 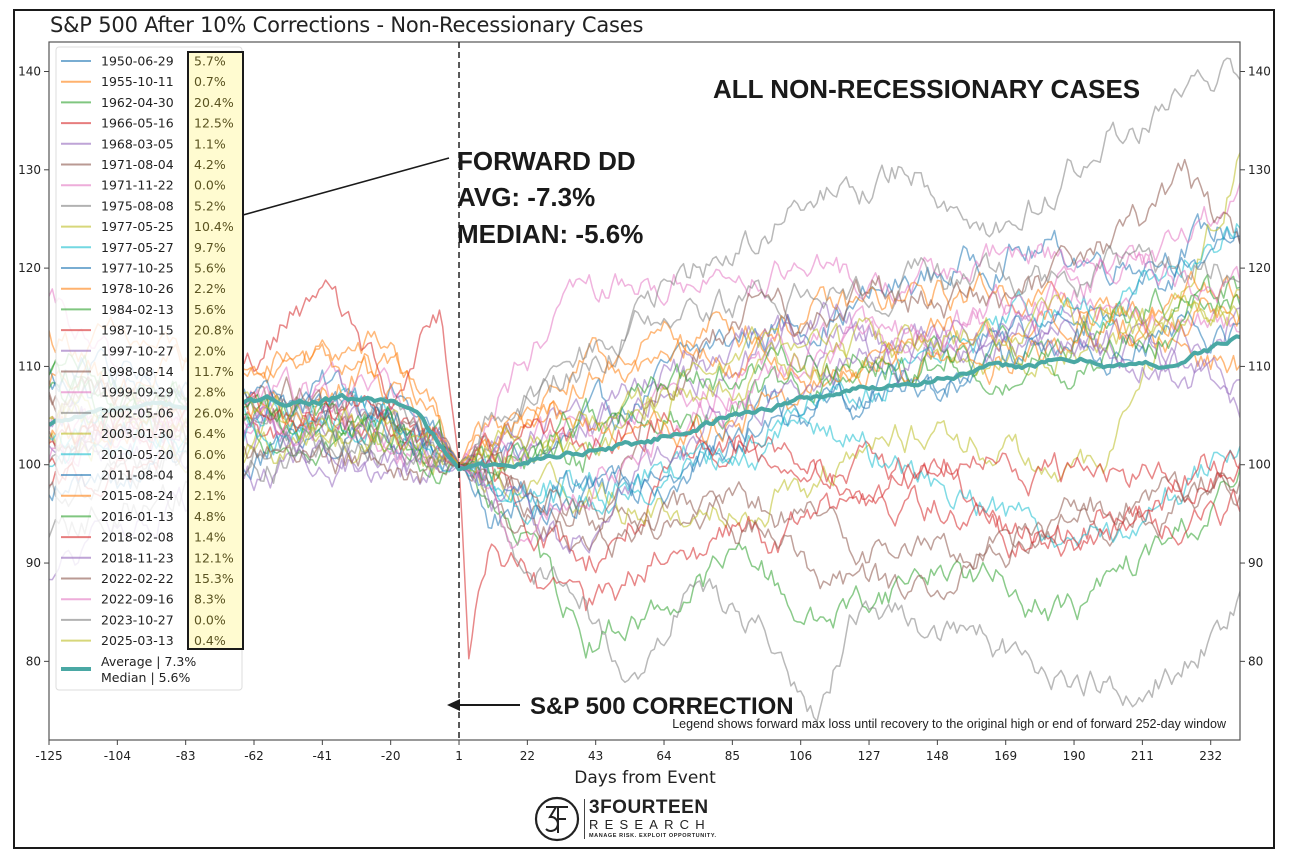 What do you see at coordinates (48, 756) in the screenshot?
I see `x-tick-label: -125` at bounding box center [48, 756].